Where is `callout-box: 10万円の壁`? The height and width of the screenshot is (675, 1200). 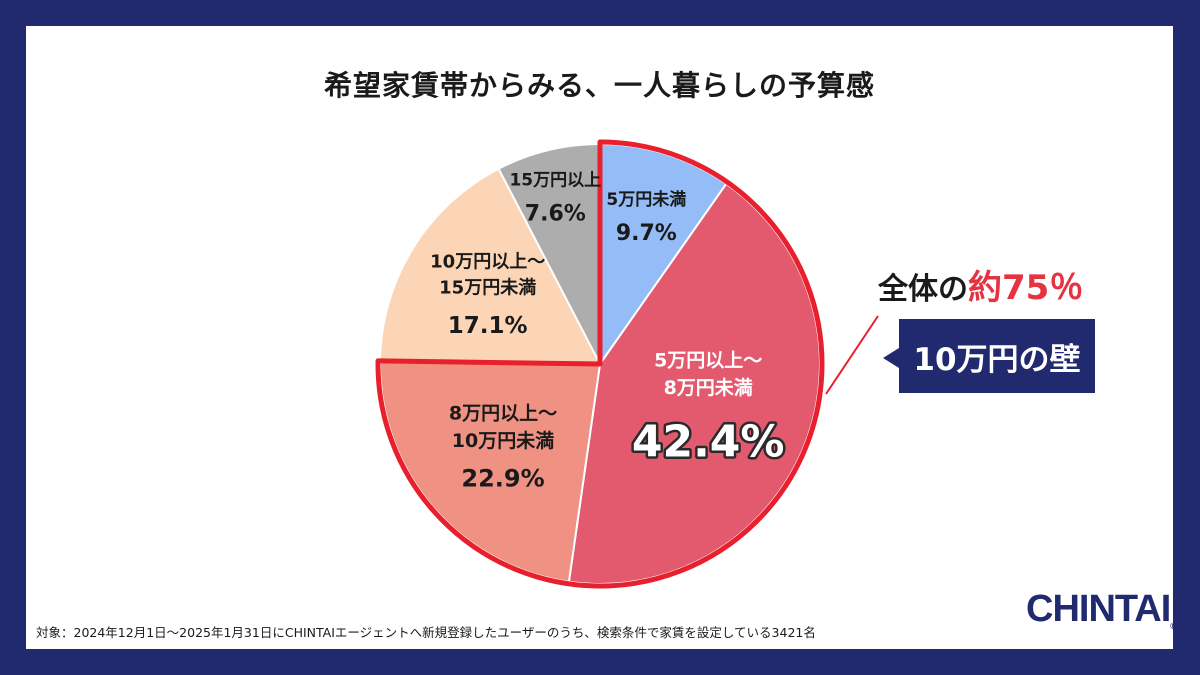 callout-box: 10万円の壁 is located at coordinates (997, 356).